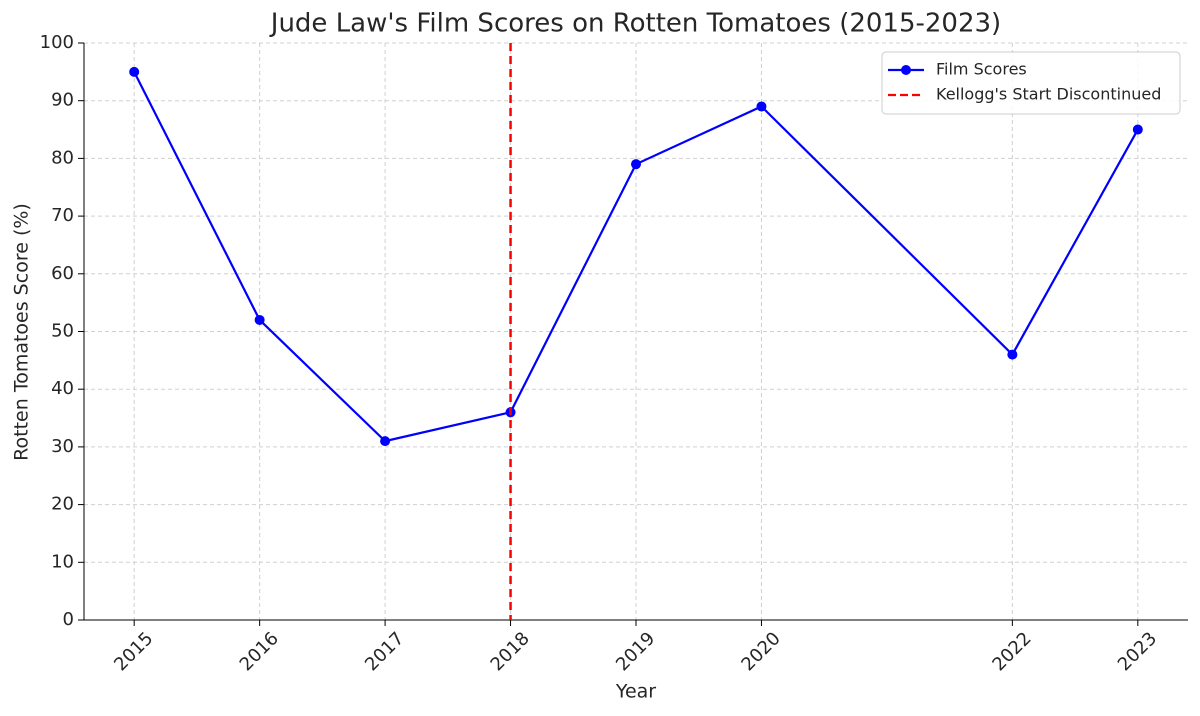 The height and width of the screenshot is (716, 1200). Describe the element at coordinates (62, 331) in the screenshot. I see `y-tick-label: 50` at that location.